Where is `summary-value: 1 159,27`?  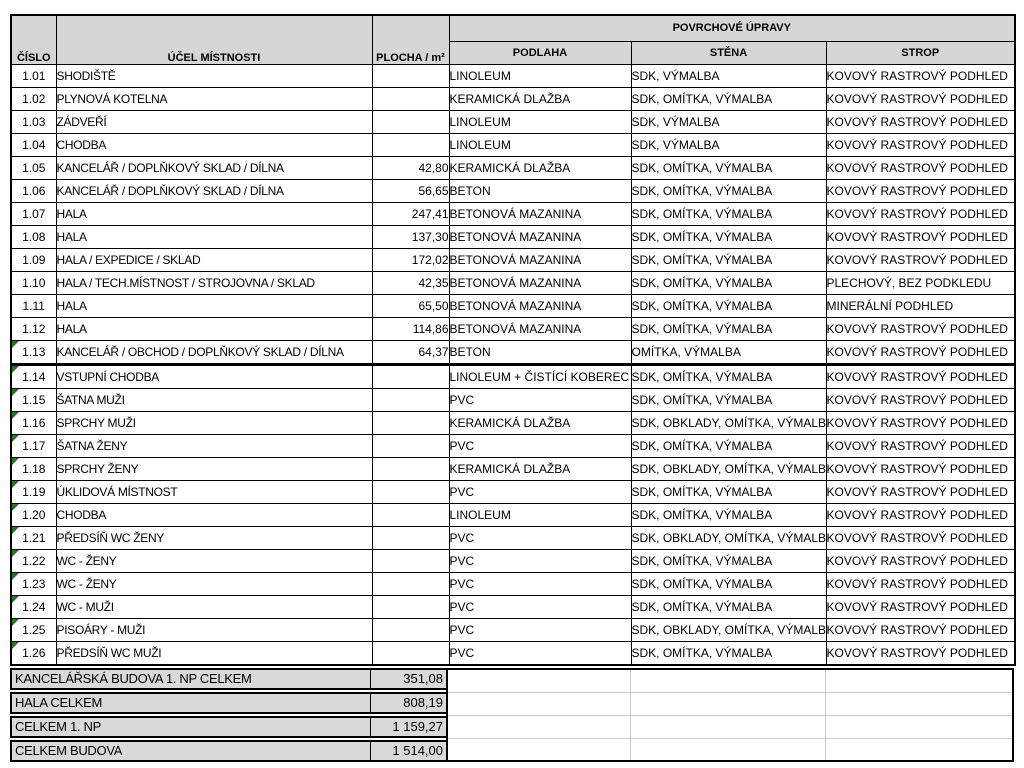
summary-value: 1 159,27 is located at coordinates (417, 726).